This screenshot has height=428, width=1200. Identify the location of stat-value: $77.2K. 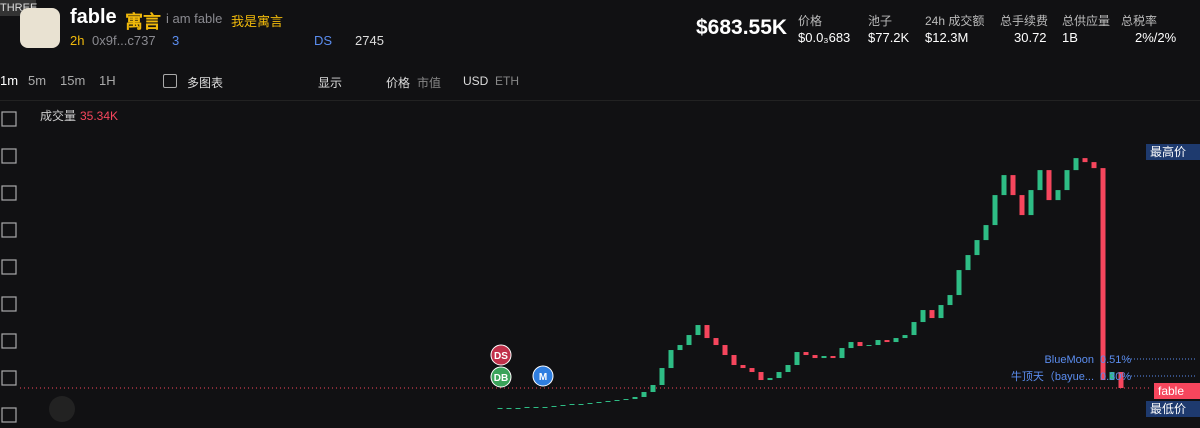
(889, 37).